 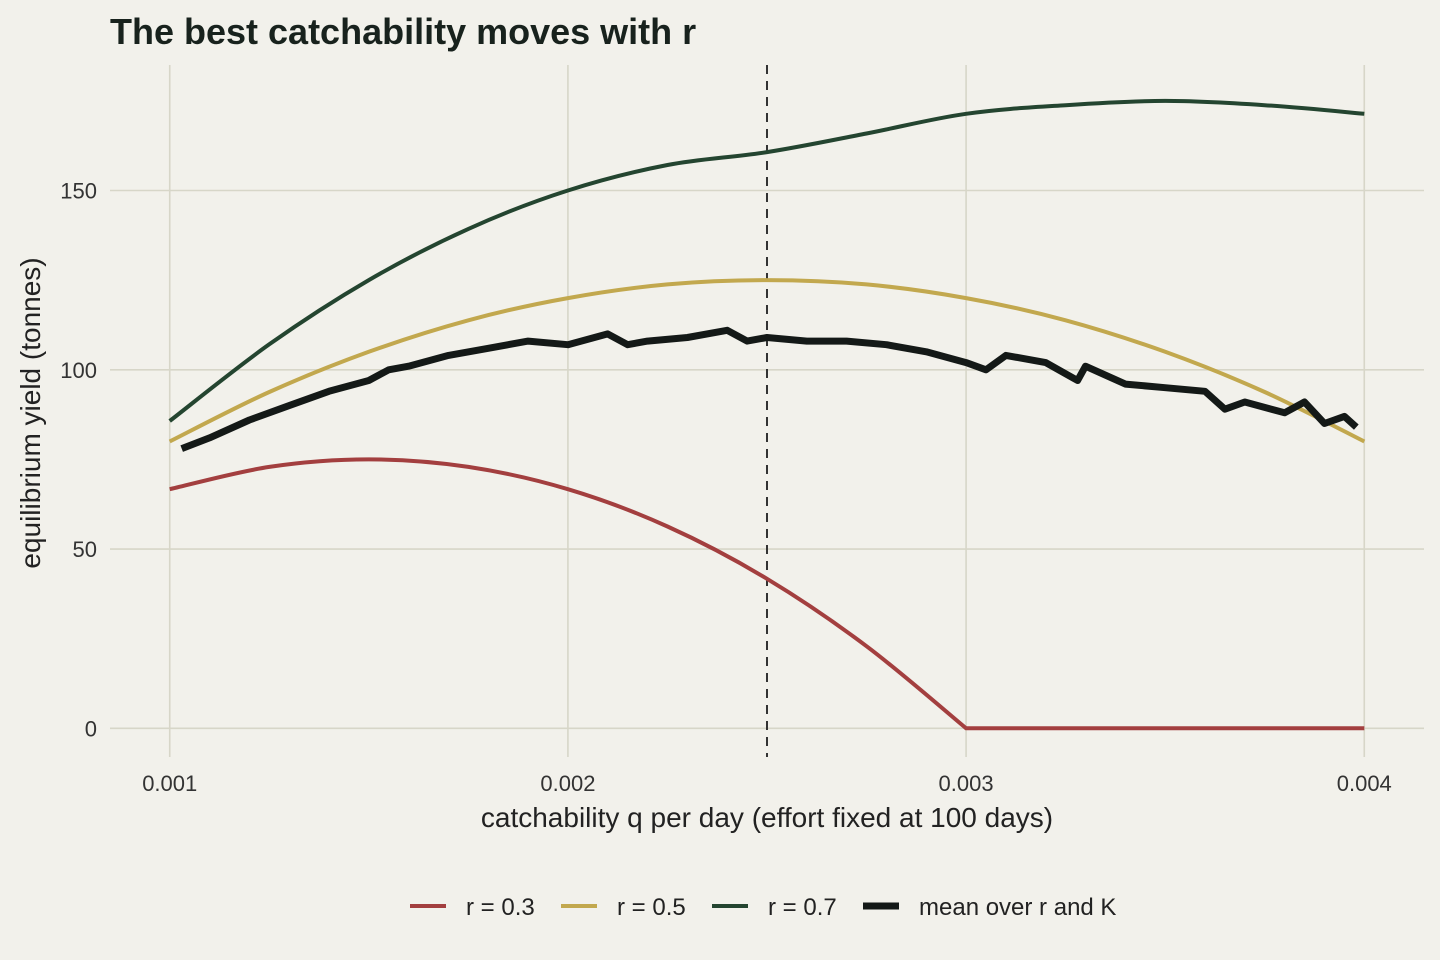 I want to click on y-tick-label: 0, so click(x=91, y=728).